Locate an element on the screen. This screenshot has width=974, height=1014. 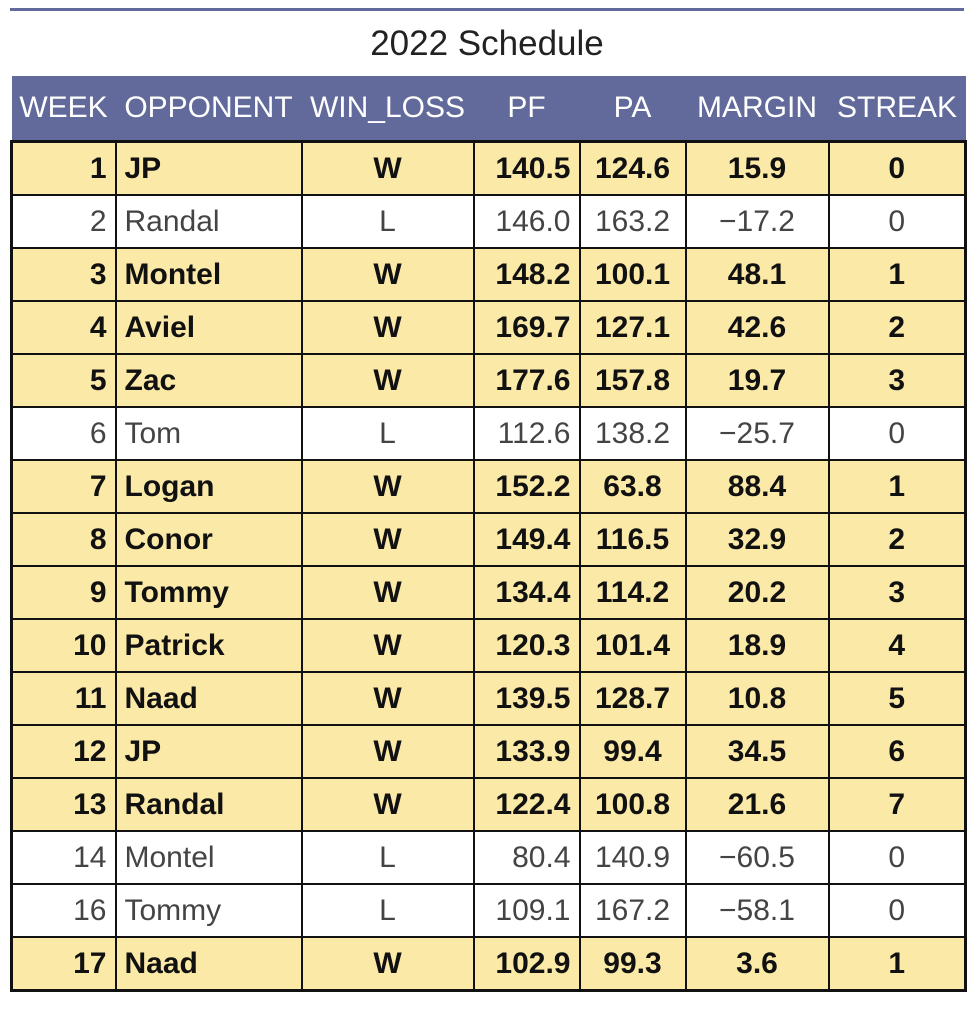
column-header-pf: PF is located at coordinates (526, 109).